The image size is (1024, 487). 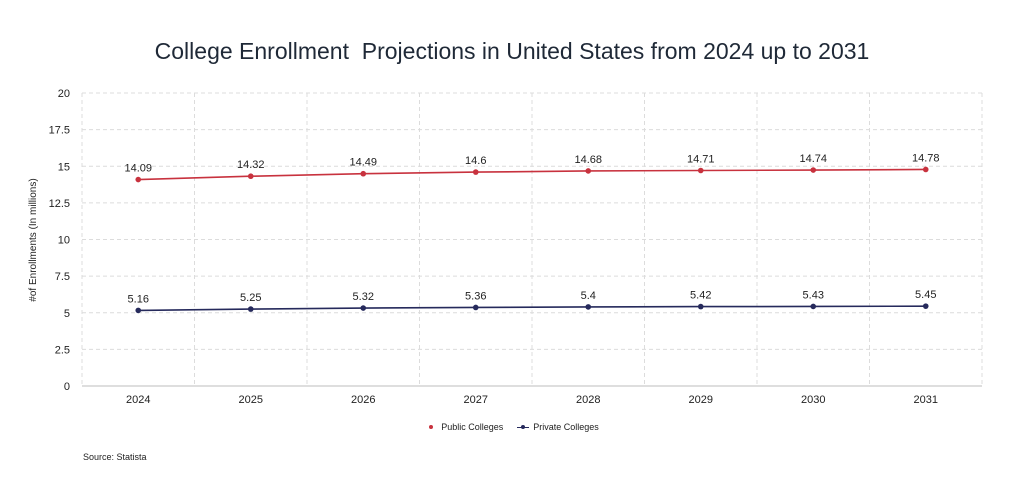 I want to click on y-tick-label: 17.5, so click(x=59, y=131).